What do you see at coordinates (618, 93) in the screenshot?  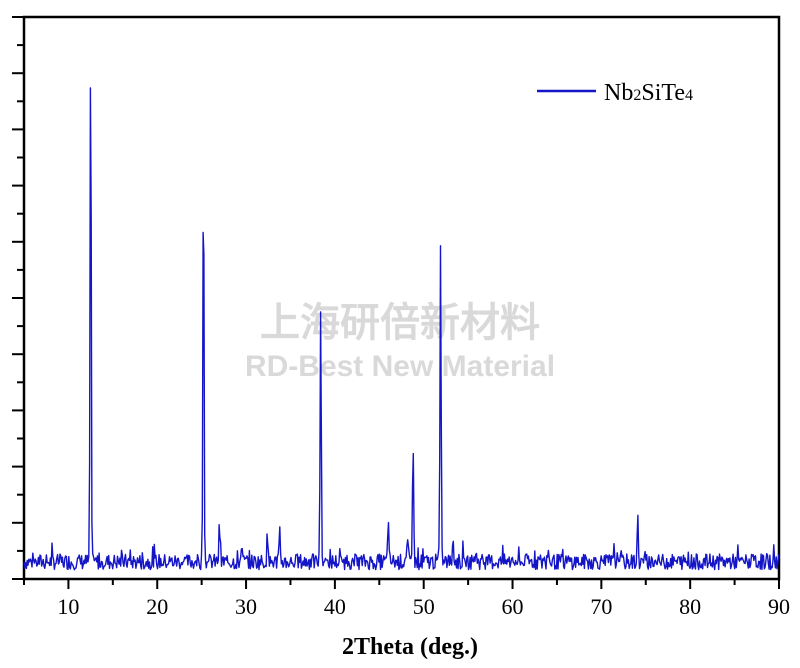 I see `legend-label-nb: Nb` at bounding box center [618, 93].